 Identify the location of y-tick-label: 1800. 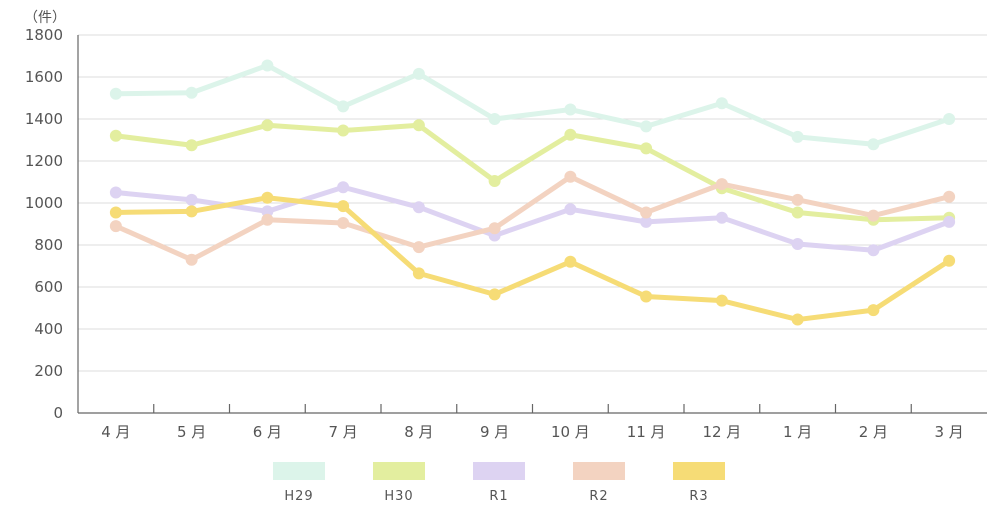
(44, 35).